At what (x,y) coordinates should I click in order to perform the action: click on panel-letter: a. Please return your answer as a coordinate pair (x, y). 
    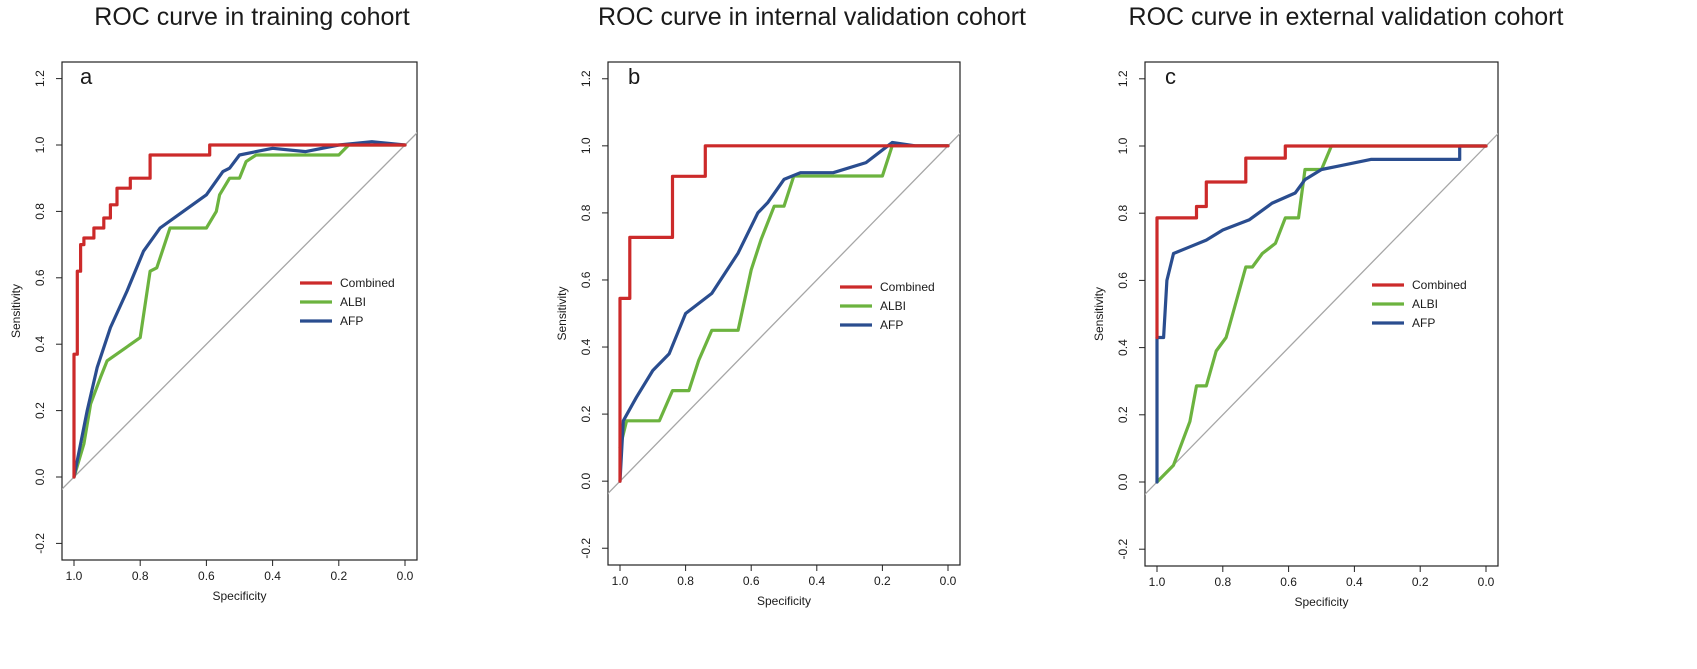
    Looking at the image, I should click on (86, 76).